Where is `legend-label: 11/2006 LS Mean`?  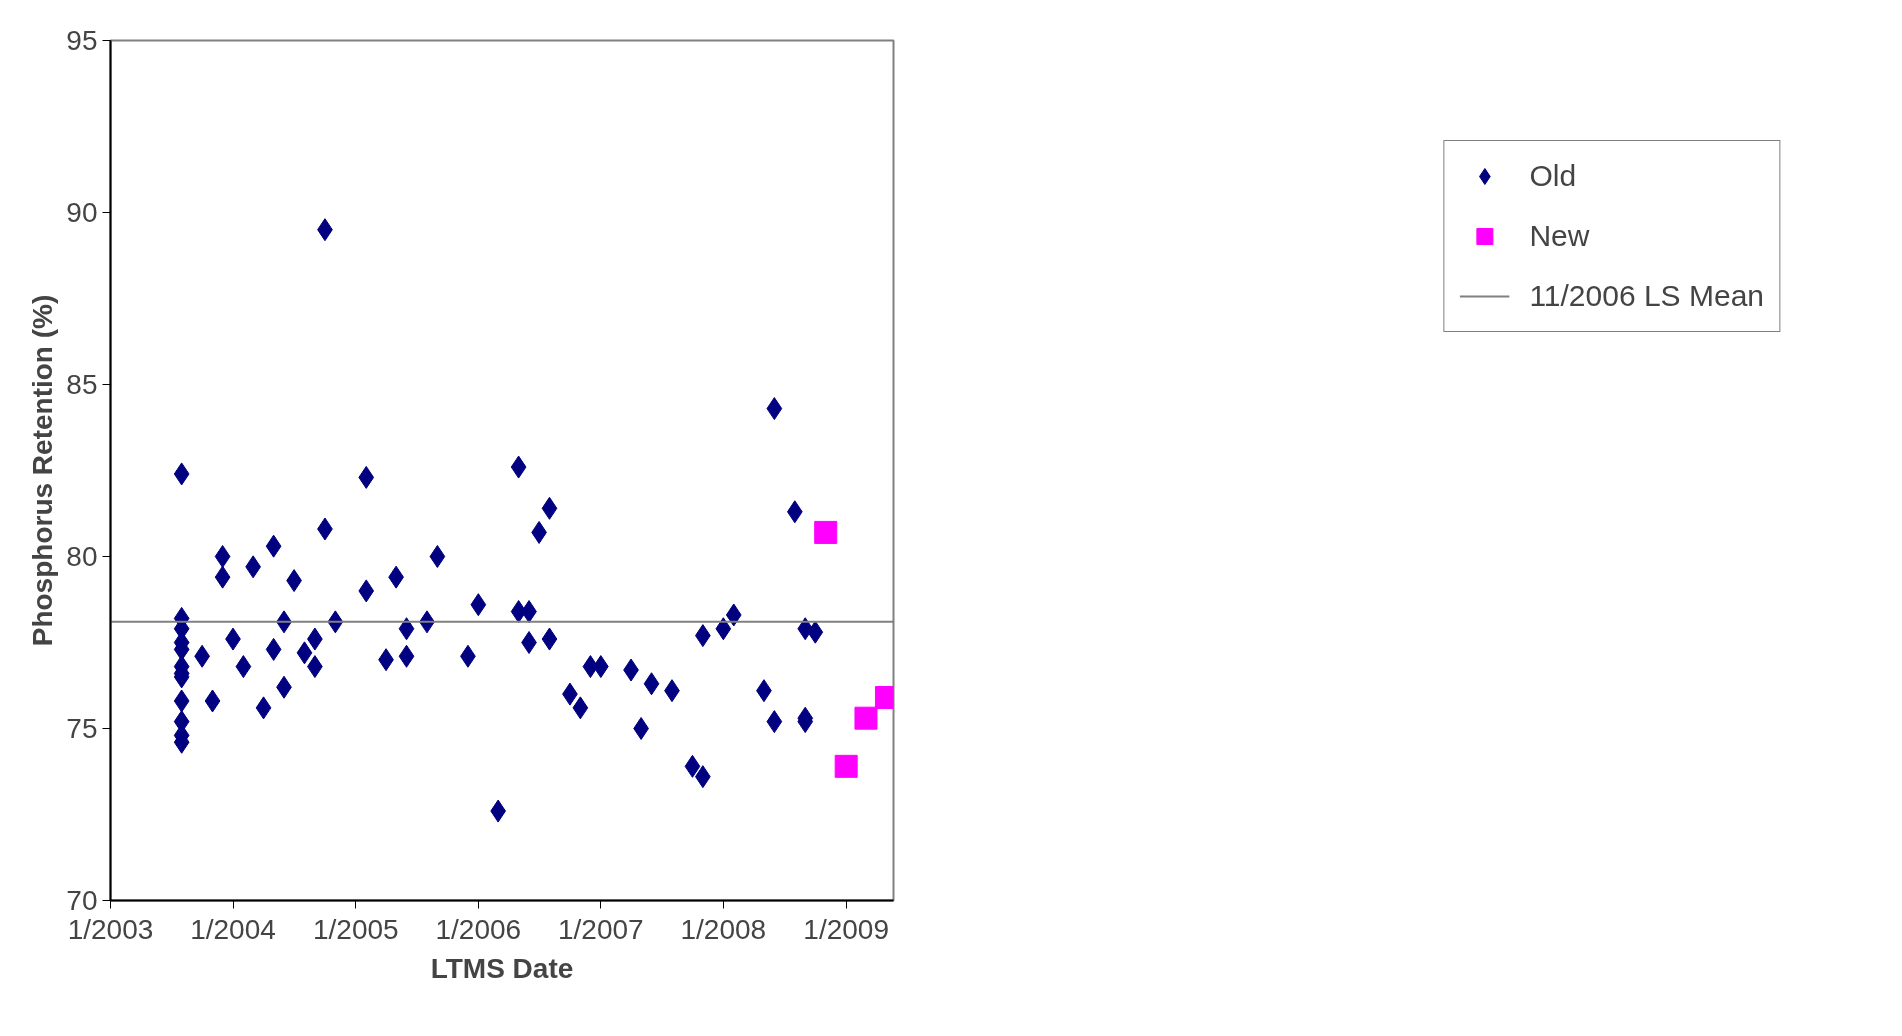
legend-label: 11/2006 LS Mean is located at coordinates (1646, 296).